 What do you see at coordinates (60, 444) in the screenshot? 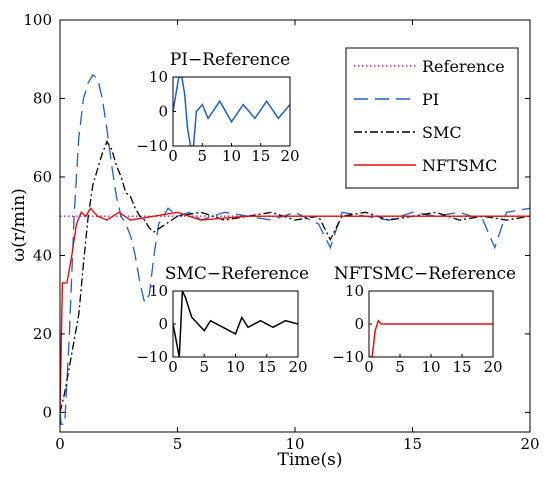
I see `x-tick-label: 0` at bounding box center [60, 444].